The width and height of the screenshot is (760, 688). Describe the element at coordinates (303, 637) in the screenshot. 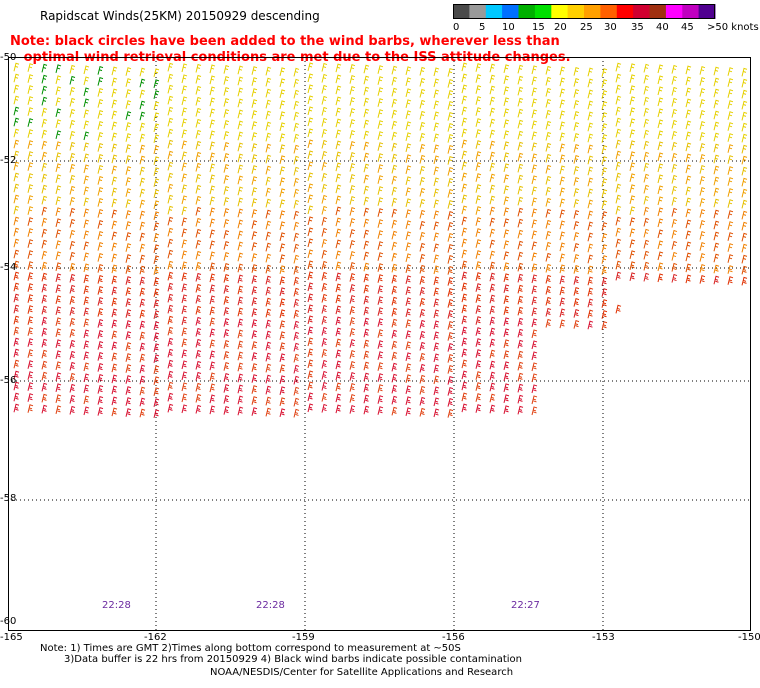

I see `lon-label: -159` at that location.